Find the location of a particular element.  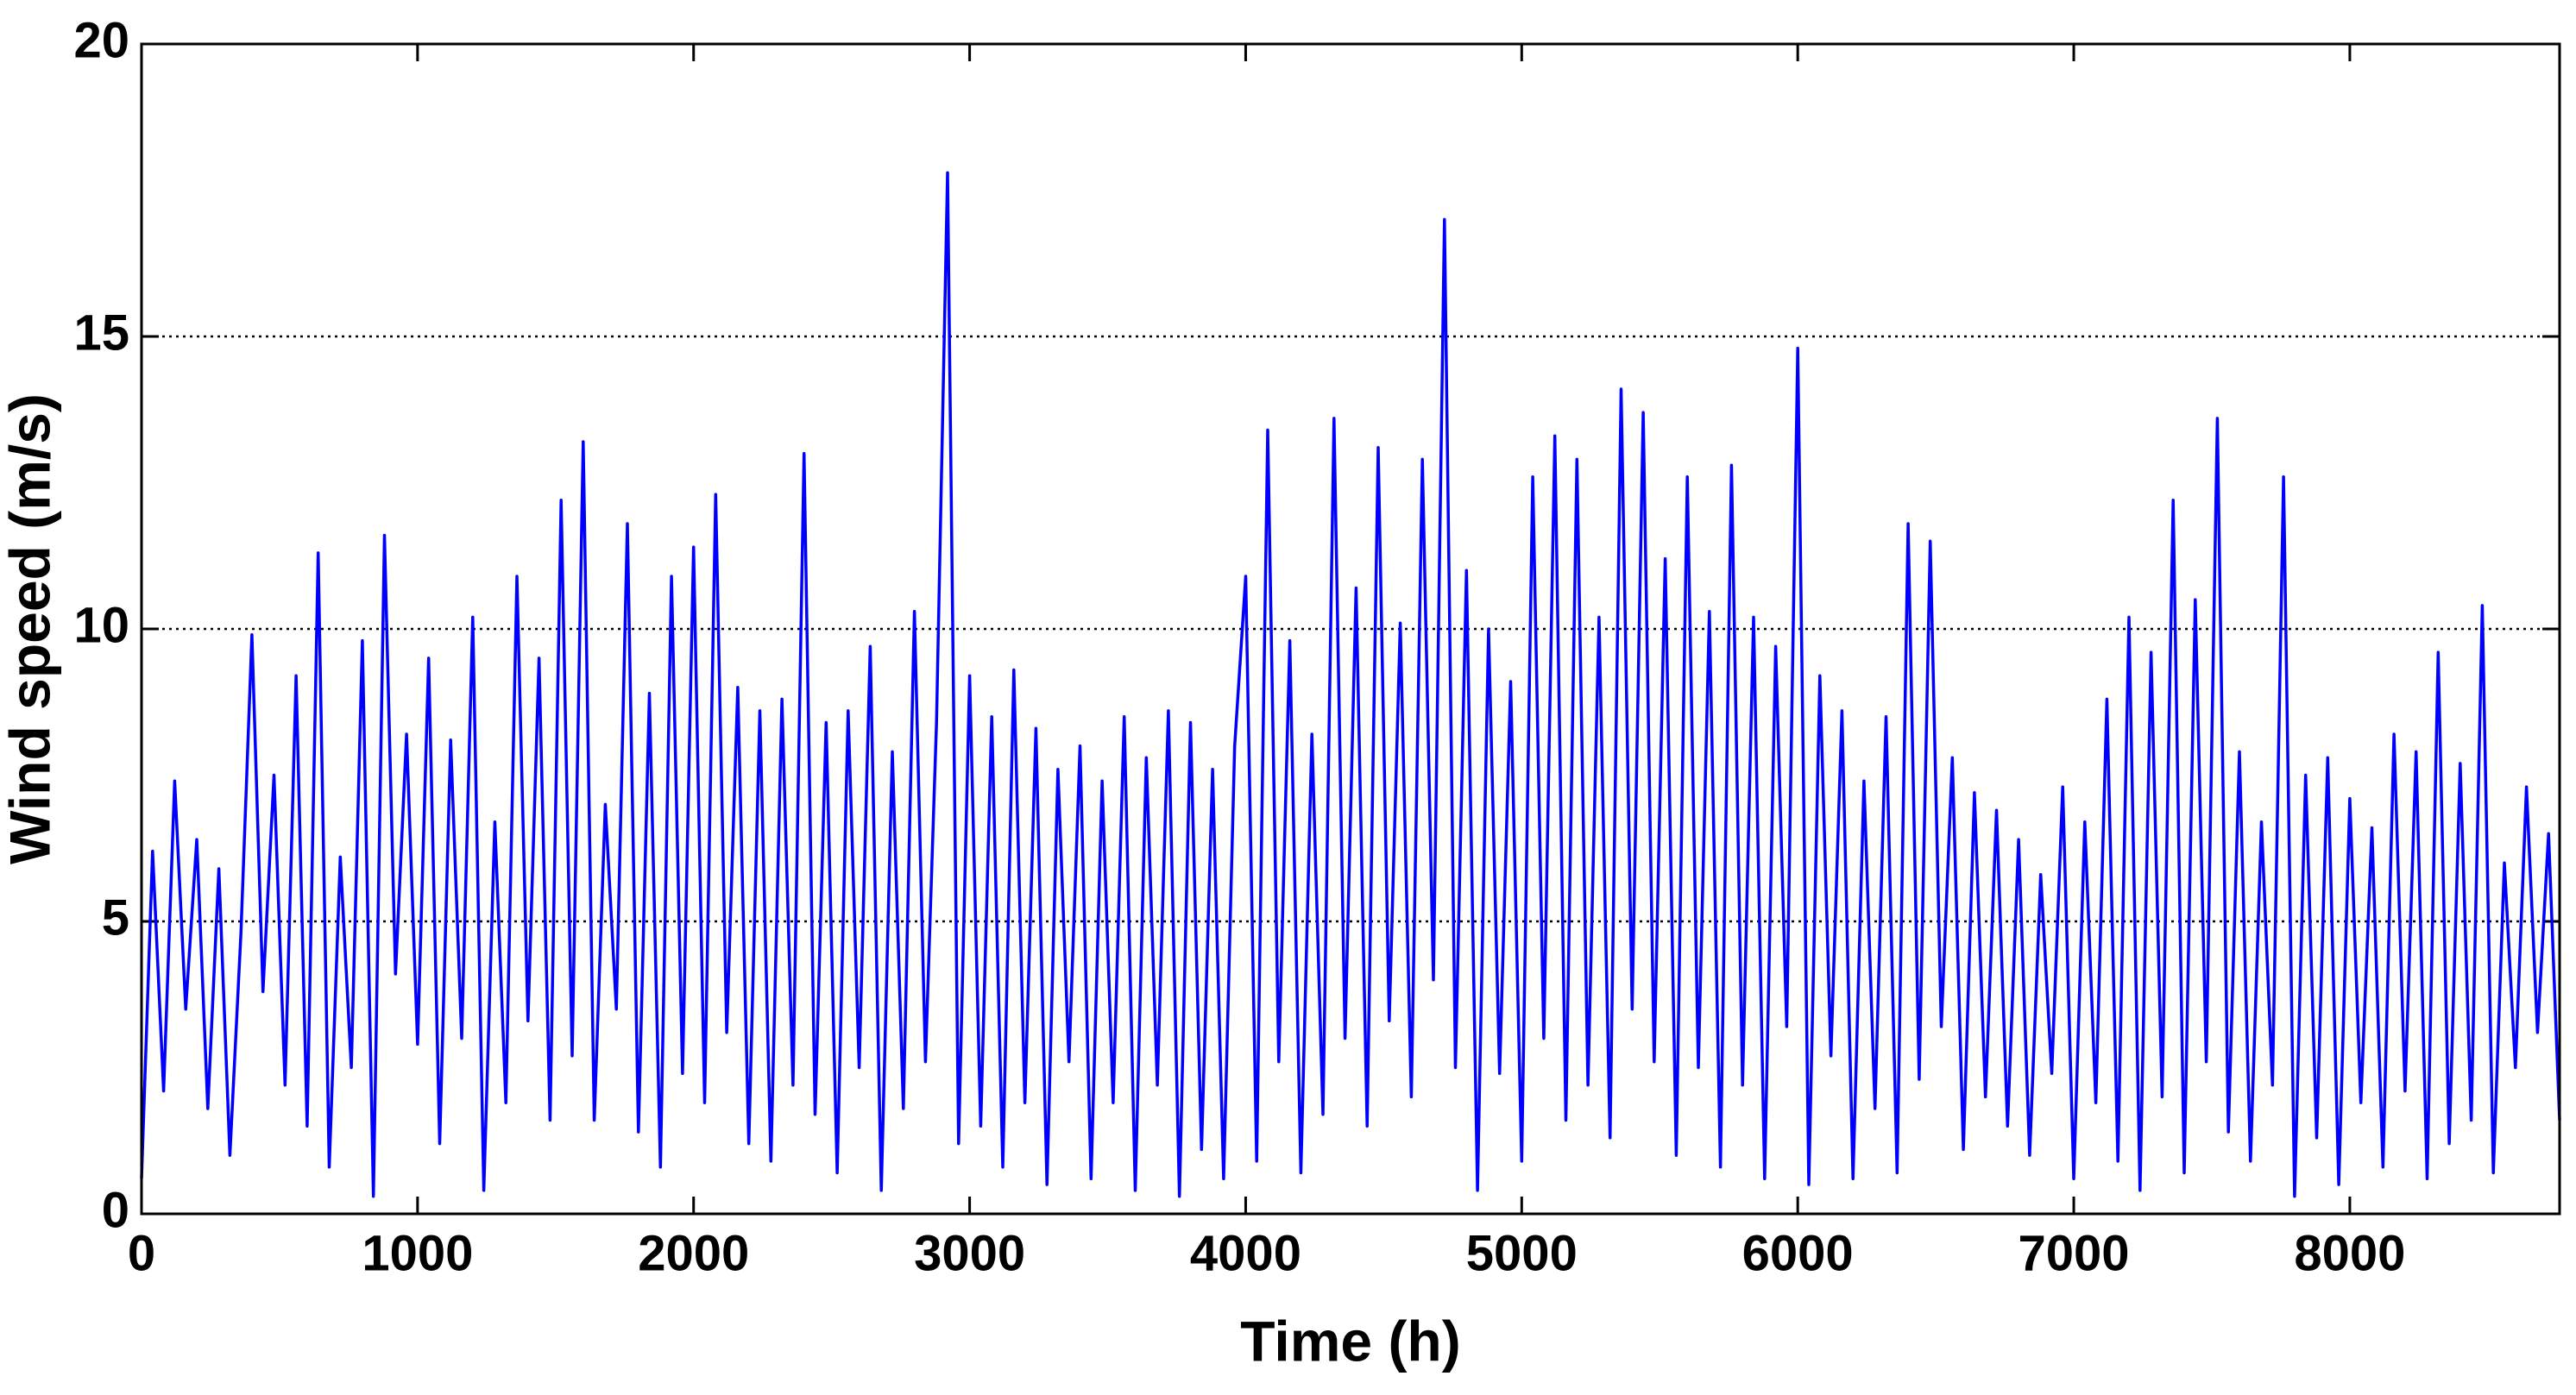

x-tick-label: 1000 is located at coordinates (418, 1253).